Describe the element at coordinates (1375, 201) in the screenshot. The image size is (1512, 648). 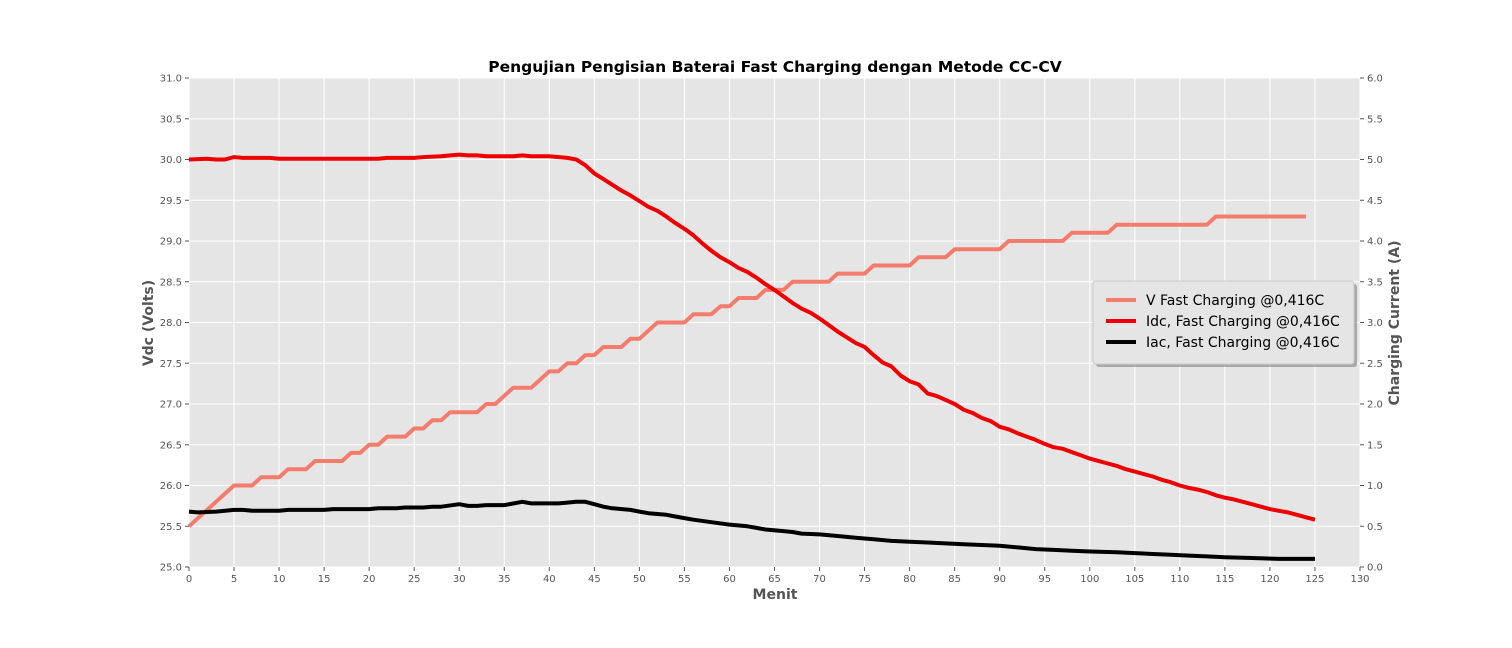
I see `y2-tick-label: 4.5` at that location.